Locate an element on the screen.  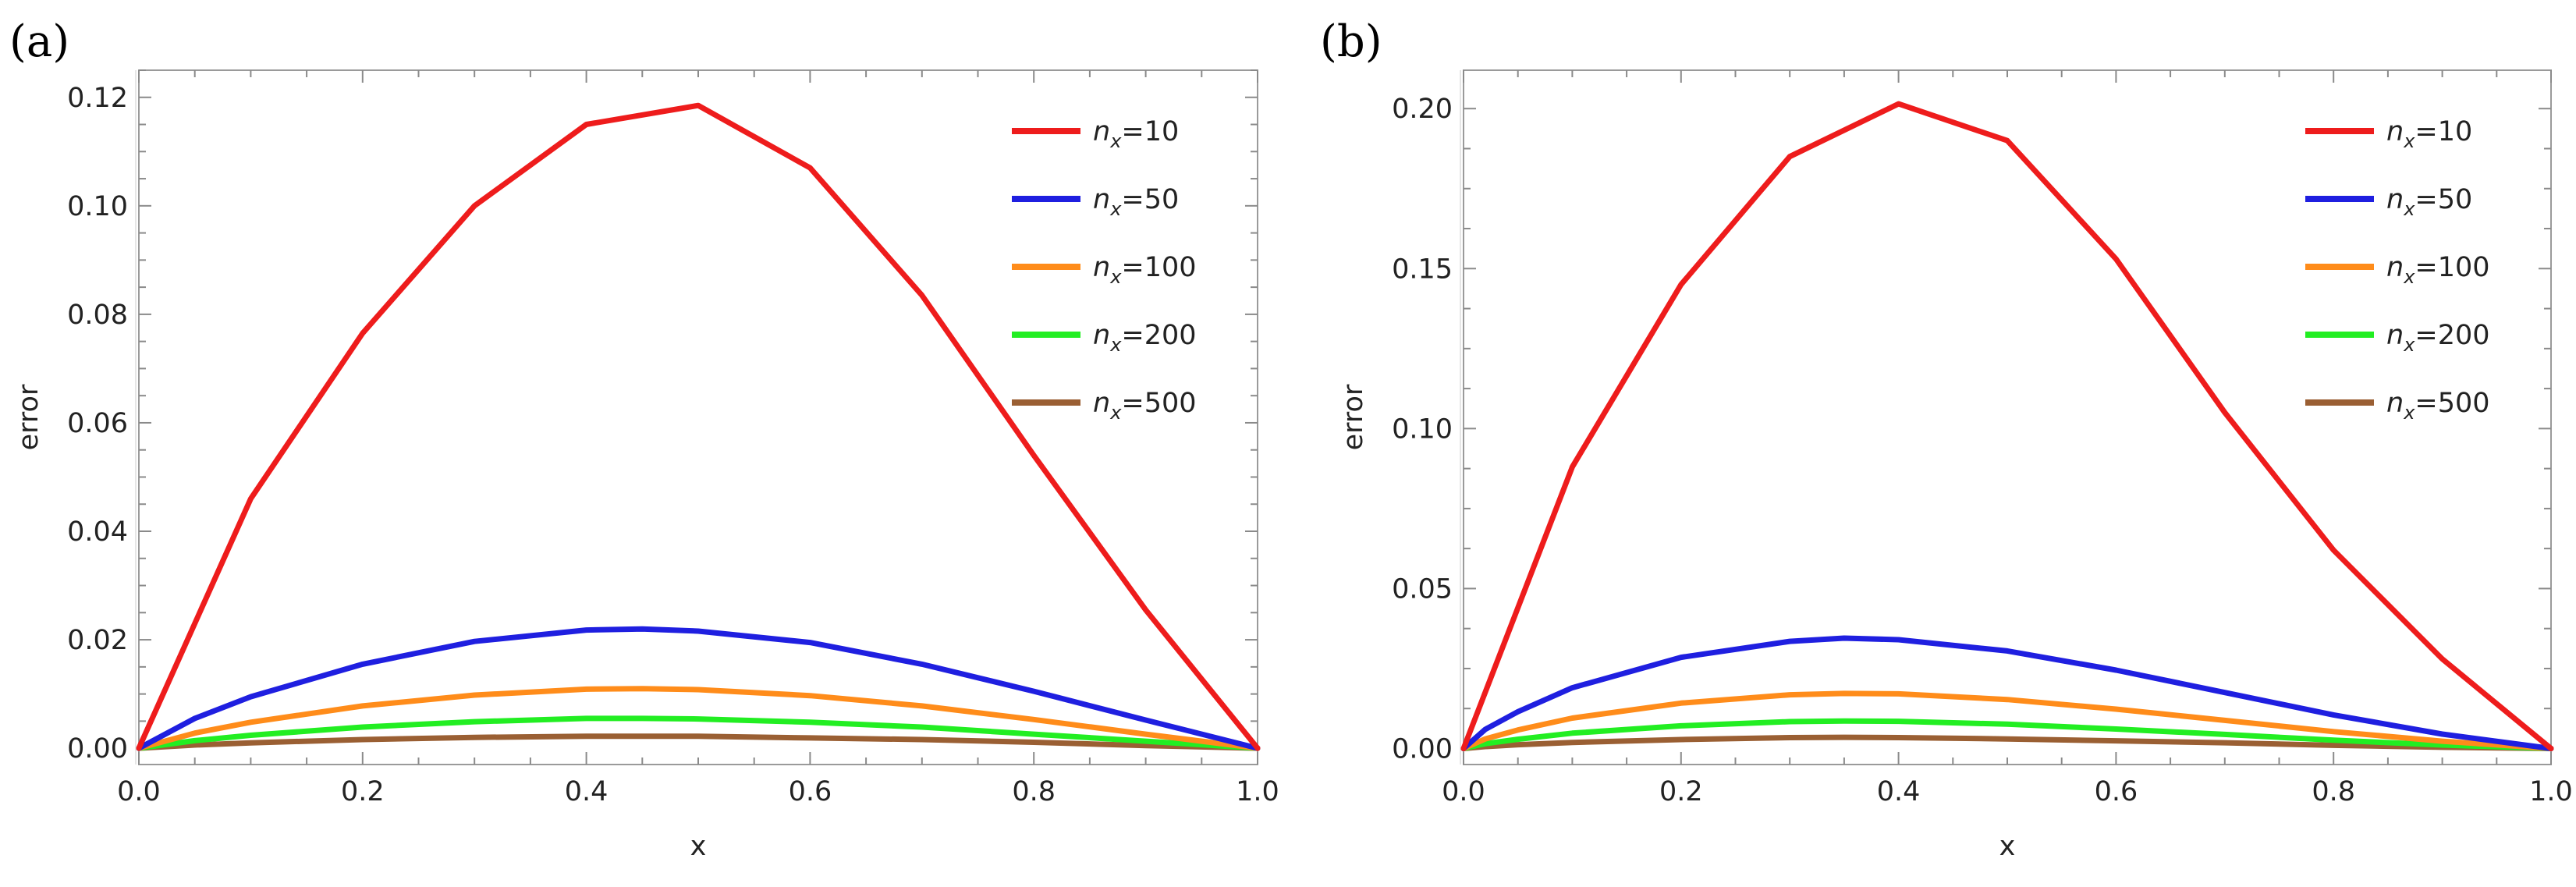
y-tick-label: 0.08 is located at coordinates (97, 315).